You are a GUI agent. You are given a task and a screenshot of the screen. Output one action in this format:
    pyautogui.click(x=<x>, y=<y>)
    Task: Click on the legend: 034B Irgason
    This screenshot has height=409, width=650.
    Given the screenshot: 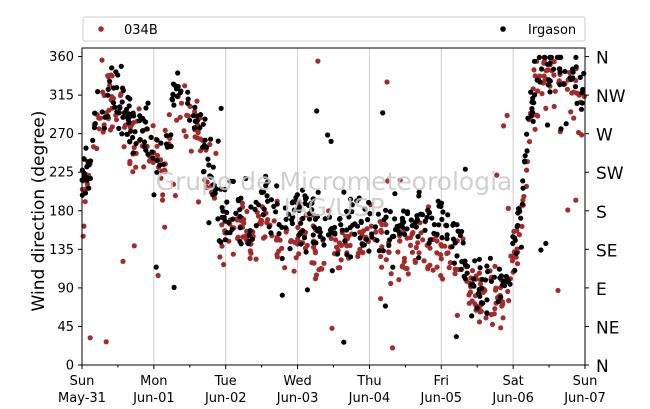 What is the action you would take?
    pyautogui.click(x=334, y=29)
    